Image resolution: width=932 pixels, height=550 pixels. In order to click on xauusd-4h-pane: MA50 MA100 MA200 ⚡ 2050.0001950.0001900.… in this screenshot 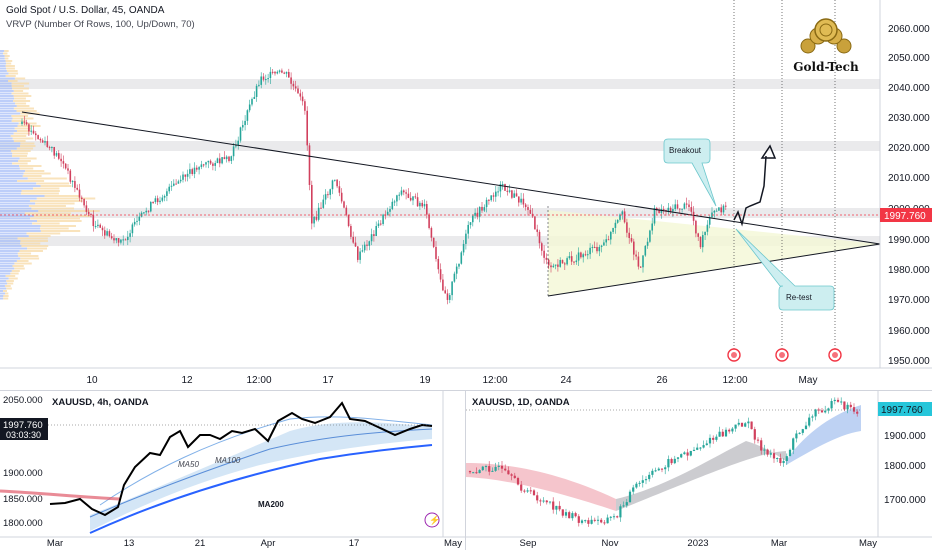, I will do `click(233, 470)`.